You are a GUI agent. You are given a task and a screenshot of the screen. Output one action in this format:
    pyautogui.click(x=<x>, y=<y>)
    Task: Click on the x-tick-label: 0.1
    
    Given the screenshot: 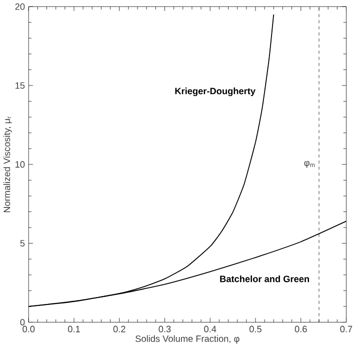 What is the action you would take?
    pyautogui.click(x=74, y=329)
    